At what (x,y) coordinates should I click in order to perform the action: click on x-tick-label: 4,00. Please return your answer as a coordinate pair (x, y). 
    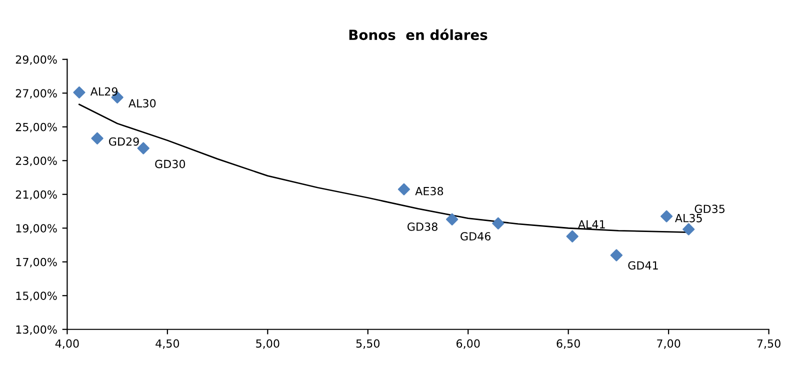
    Looking at the image, I should click on (67, 344).